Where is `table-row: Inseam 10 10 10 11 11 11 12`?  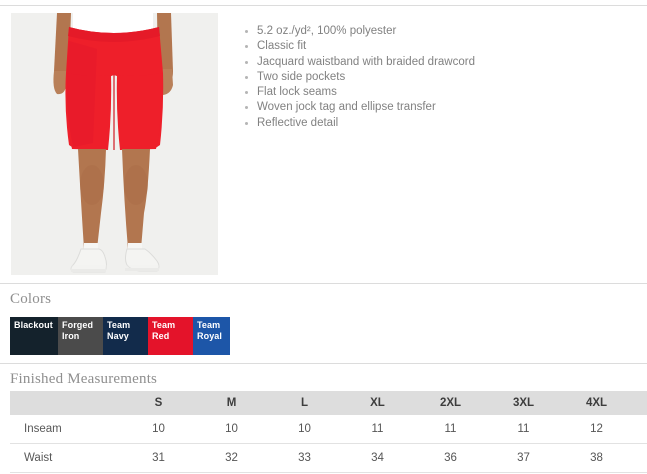 table-row: Inseam 10 10 10 11 11 11 12 is located at coordinates (328, 429).